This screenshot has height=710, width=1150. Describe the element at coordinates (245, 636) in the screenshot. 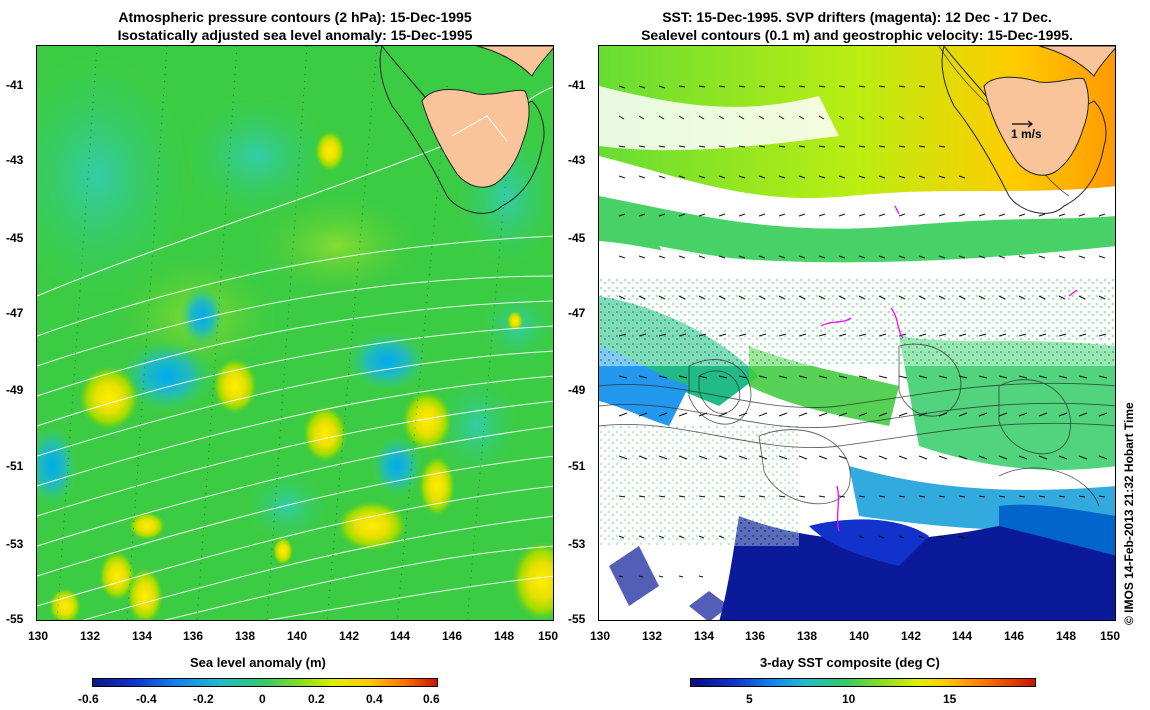

I see `left-x-tick: 138` at that location.